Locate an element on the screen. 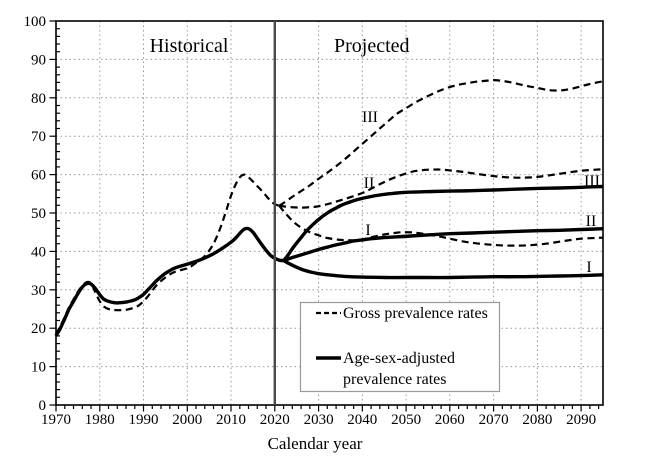 The width and height of the screenshot is (648, 468). historical-region-label: Historical is located at coordinates (189, 46).